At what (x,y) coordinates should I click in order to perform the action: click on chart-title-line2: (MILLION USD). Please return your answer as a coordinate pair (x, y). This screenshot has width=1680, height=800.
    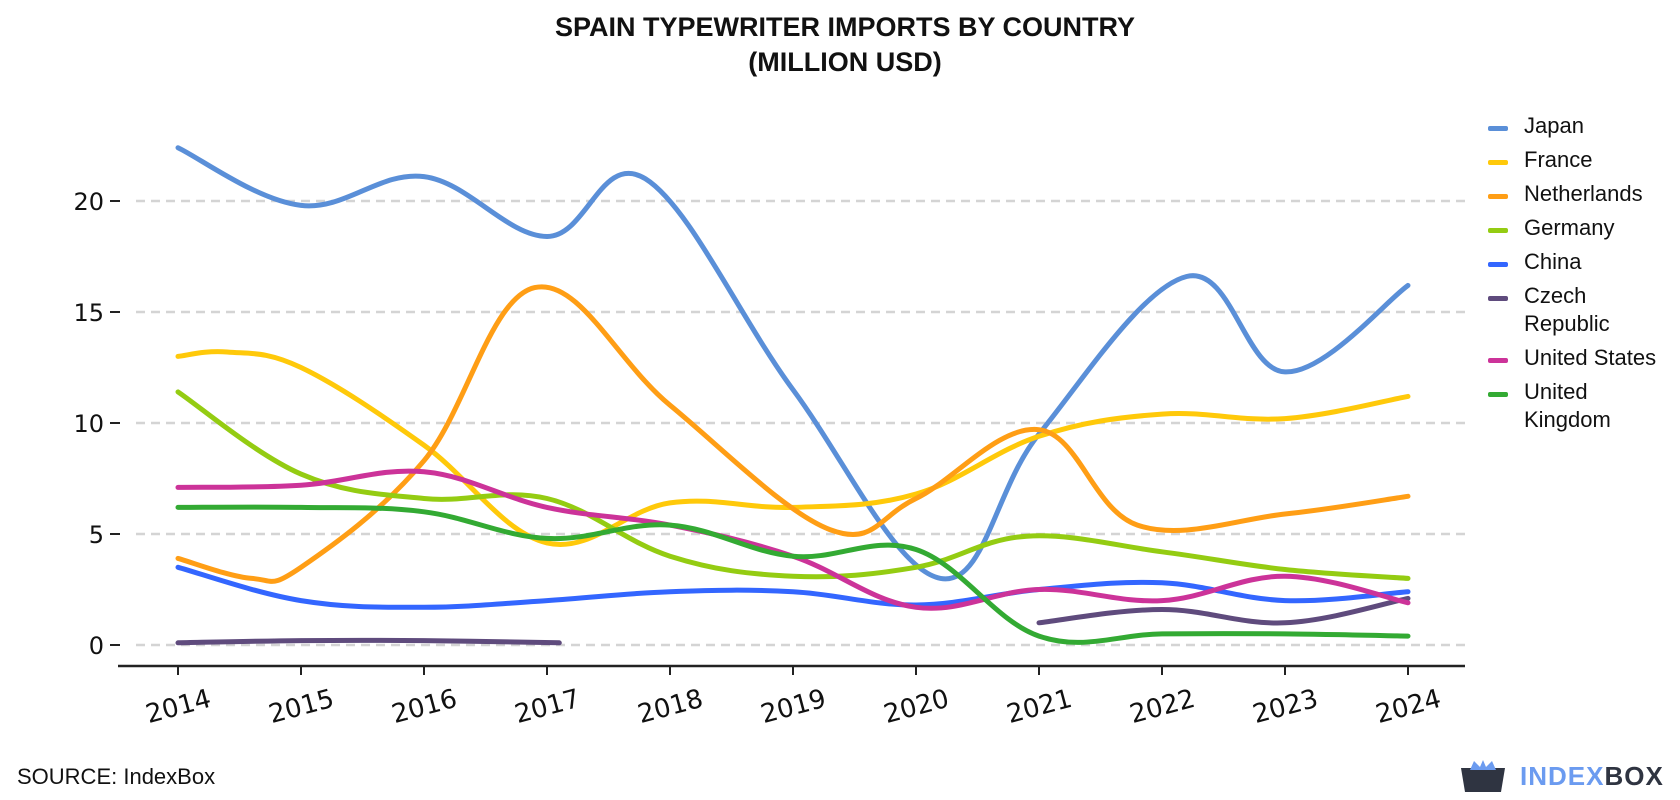
    Looking at the image, I should click on (845, 62).